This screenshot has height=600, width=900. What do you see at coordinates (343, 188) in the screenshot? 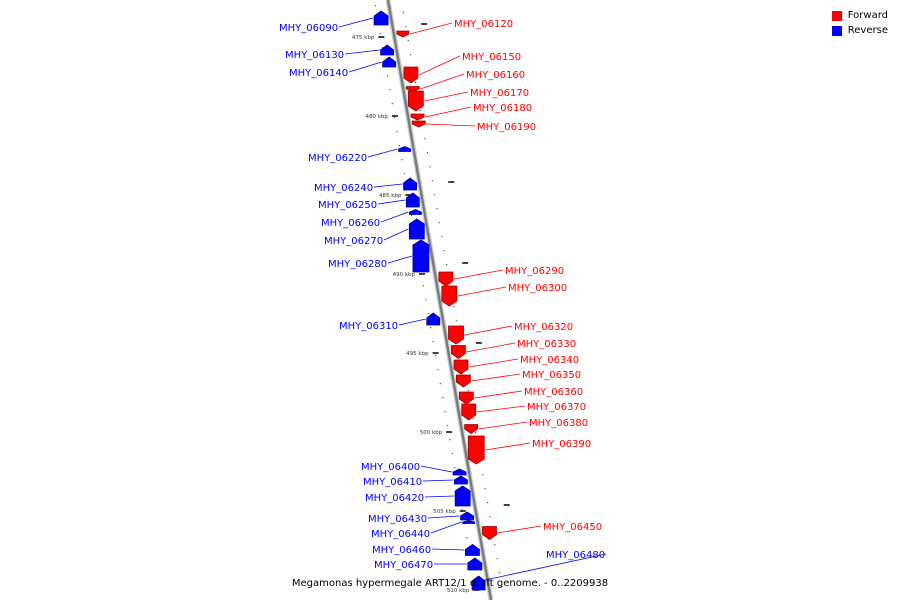
I see `gene-label: MHY_06240` at bounding box center [343, 188].